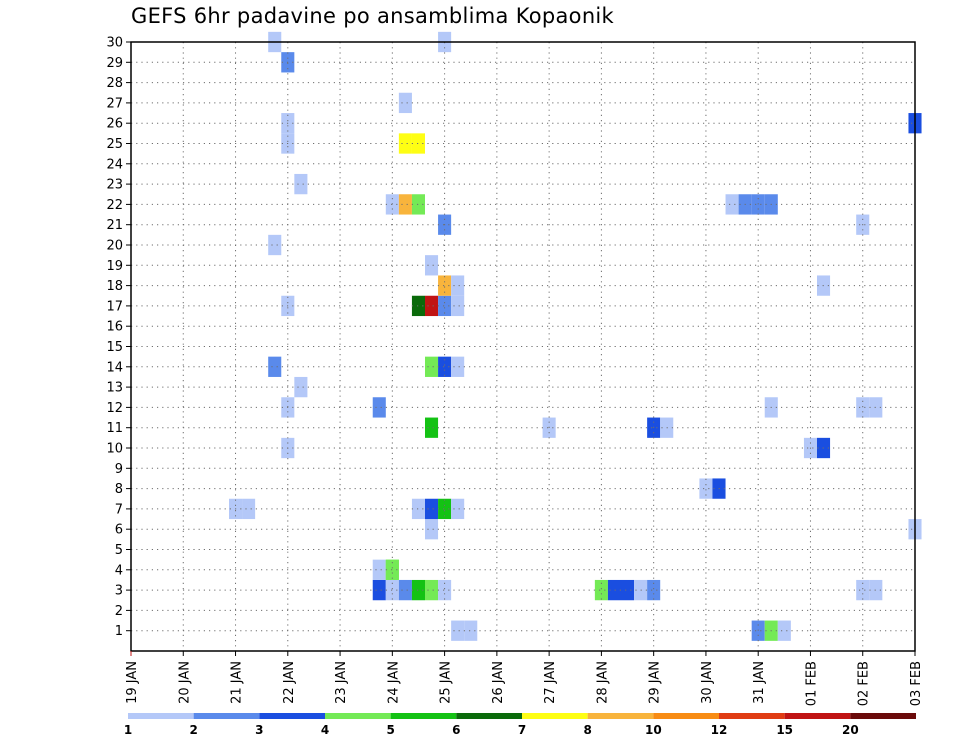 The height and width of the screenshot is (742, 960). What do you see at coordinates (373, 16) in the screenshot?
I see `chart-title: GEFS 6hr padavine po ansamblima Kopaonik` at bounding box center [373, 16].